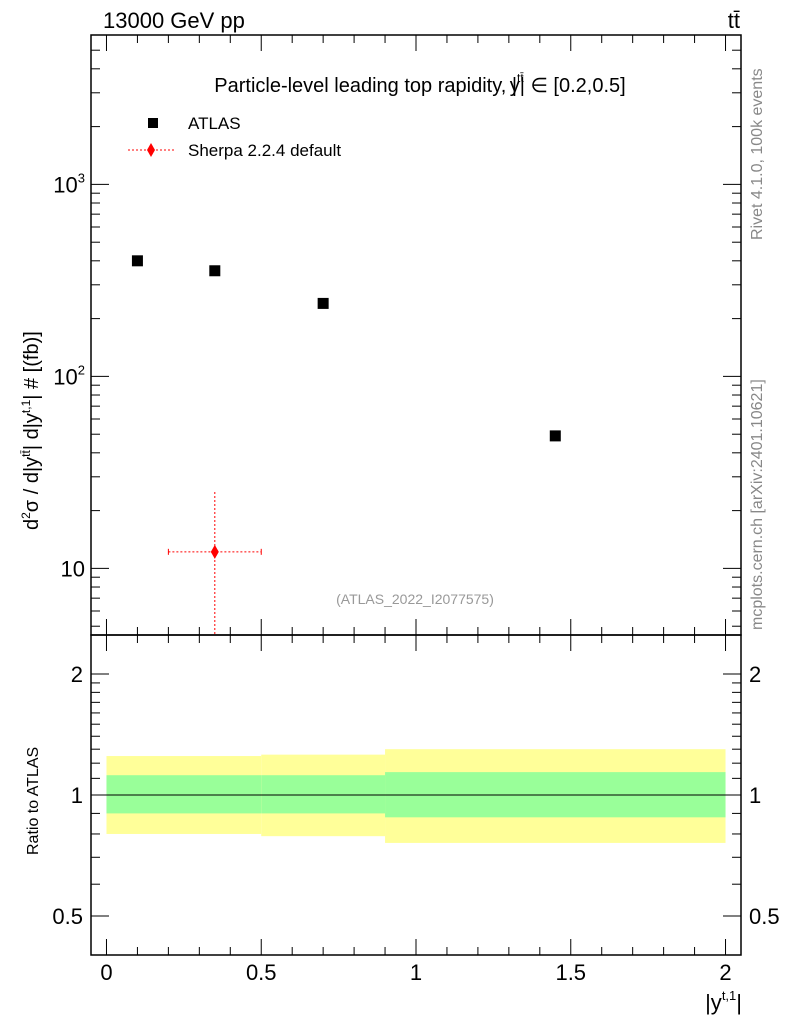 This screenshot has width=786, height=1024. What do you see at coordinates (153, 123) in the screenshot?
I see `legend-atlas-marker` at bounding box center [153, 123].